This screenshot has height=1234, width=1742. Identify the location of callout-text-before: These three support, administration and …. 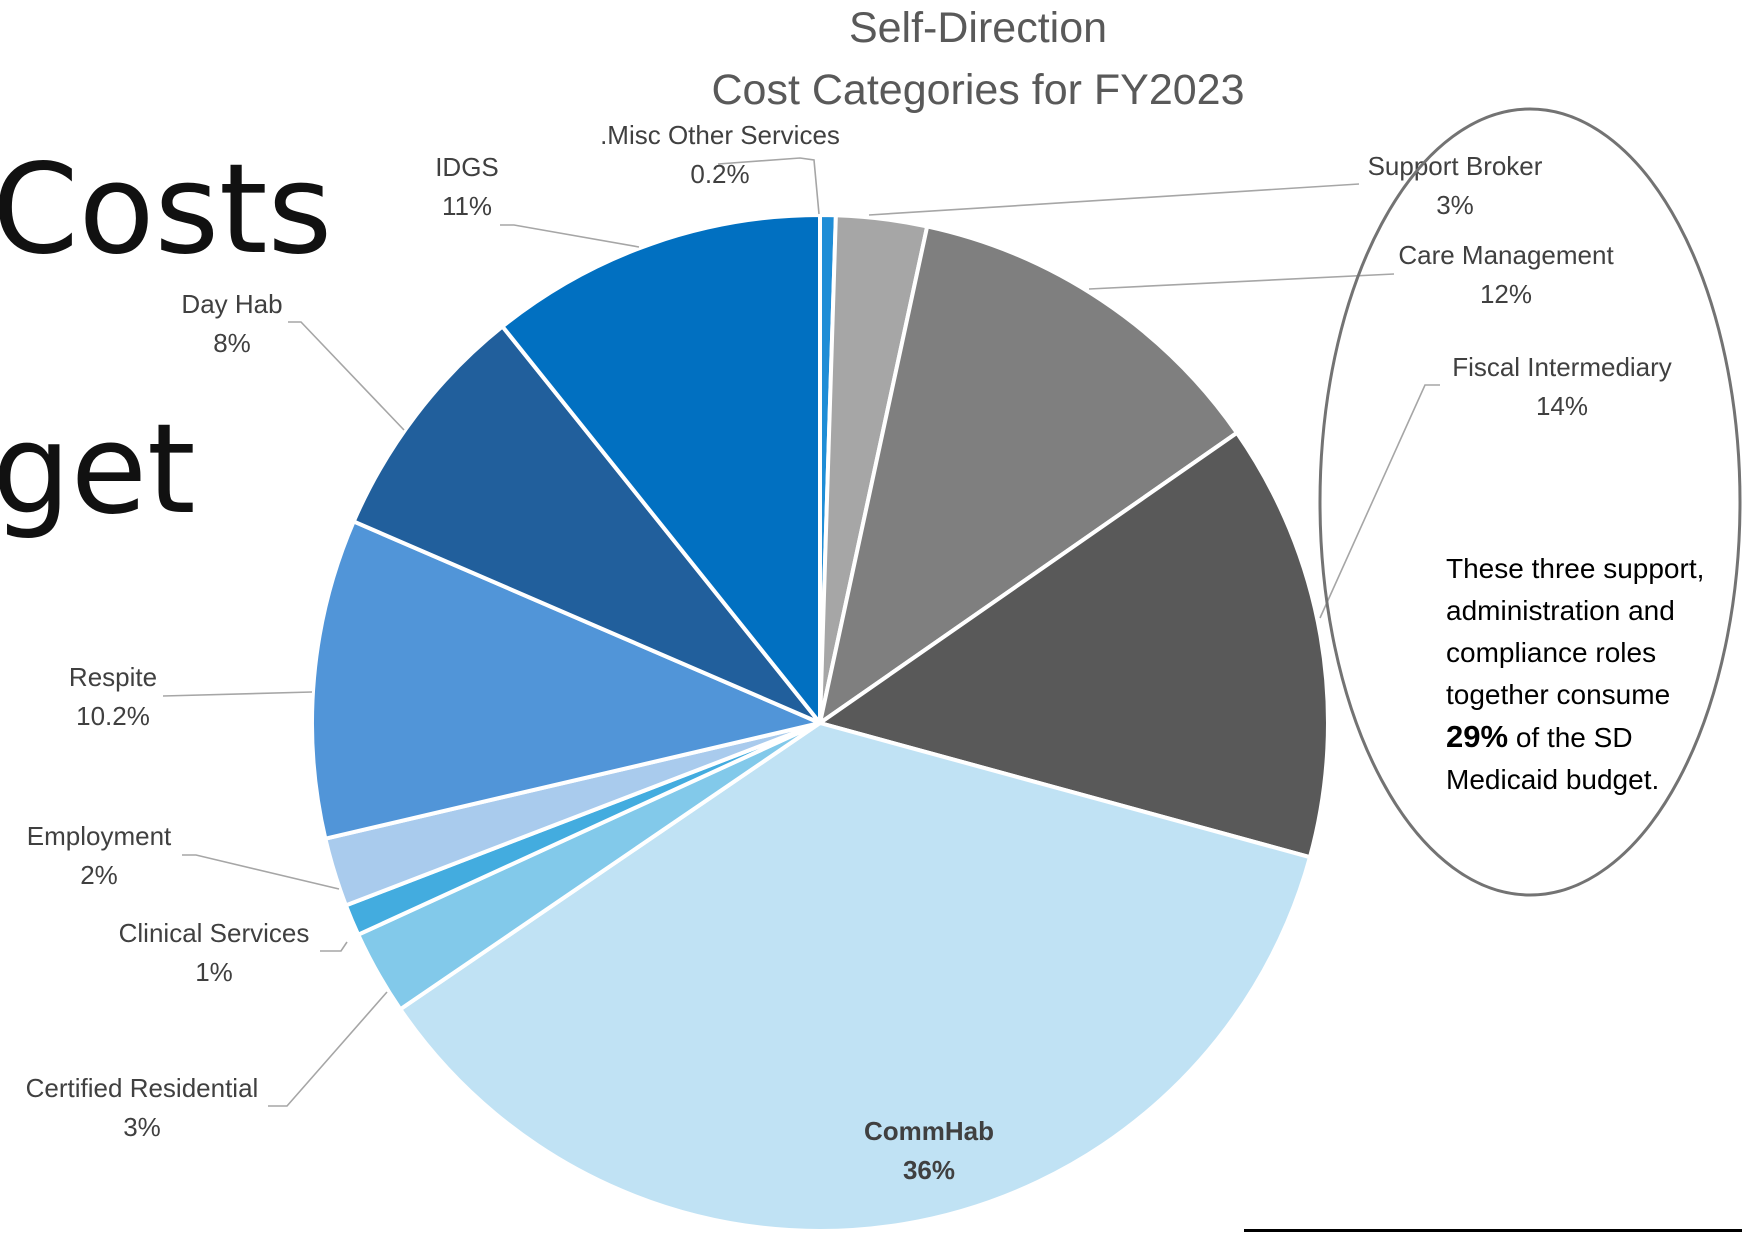
(1575, 631).